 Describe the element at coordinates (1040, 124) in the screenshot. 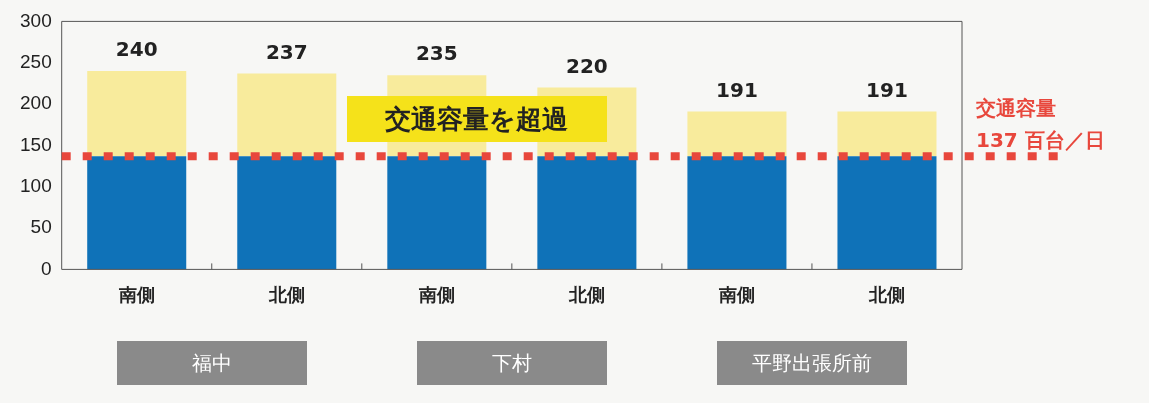

I see `ref-line-label: 交通容量 137 百台／日` at that location.